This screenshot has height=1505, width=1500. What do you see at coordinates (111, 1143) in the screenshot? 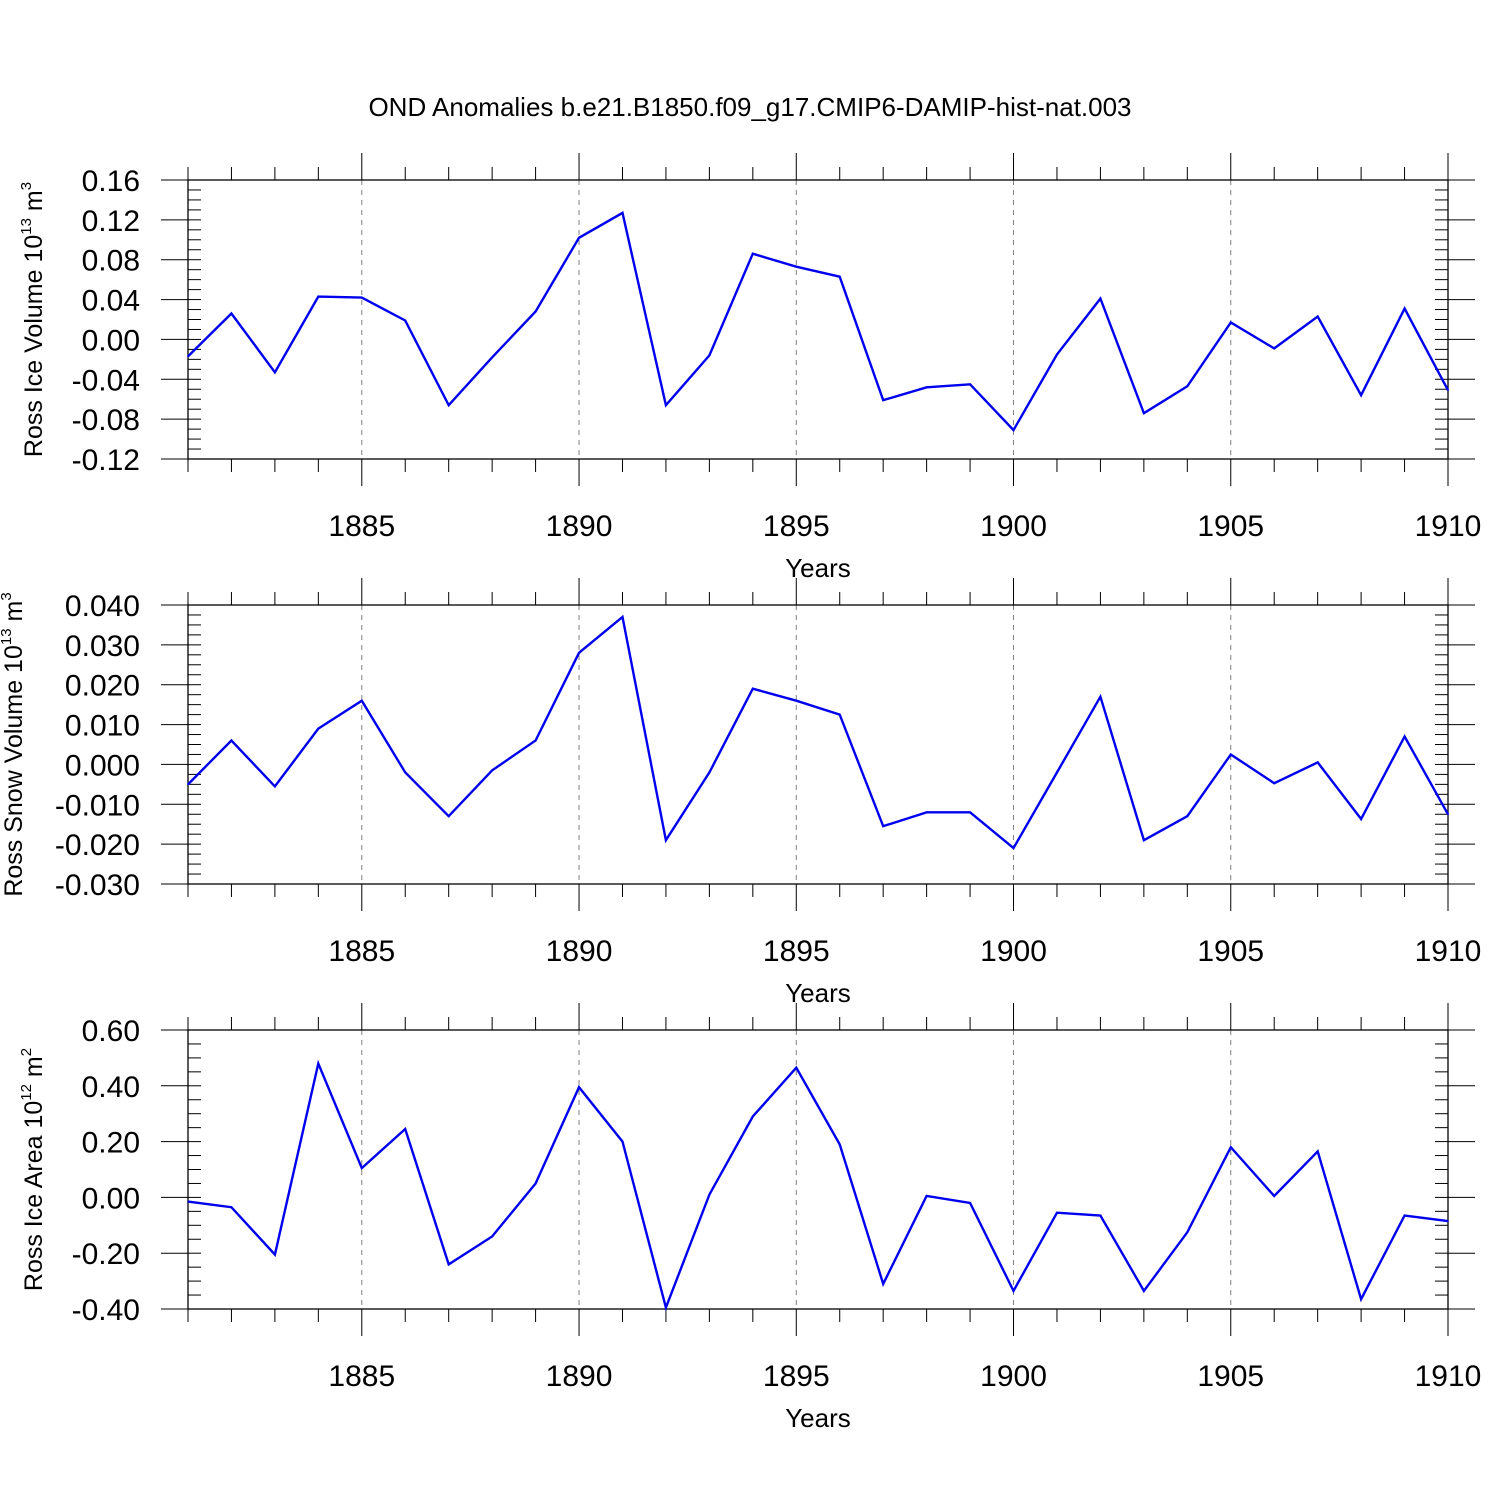
I see `y-tick-label: 0.20` at bounding box center [111, 1143].